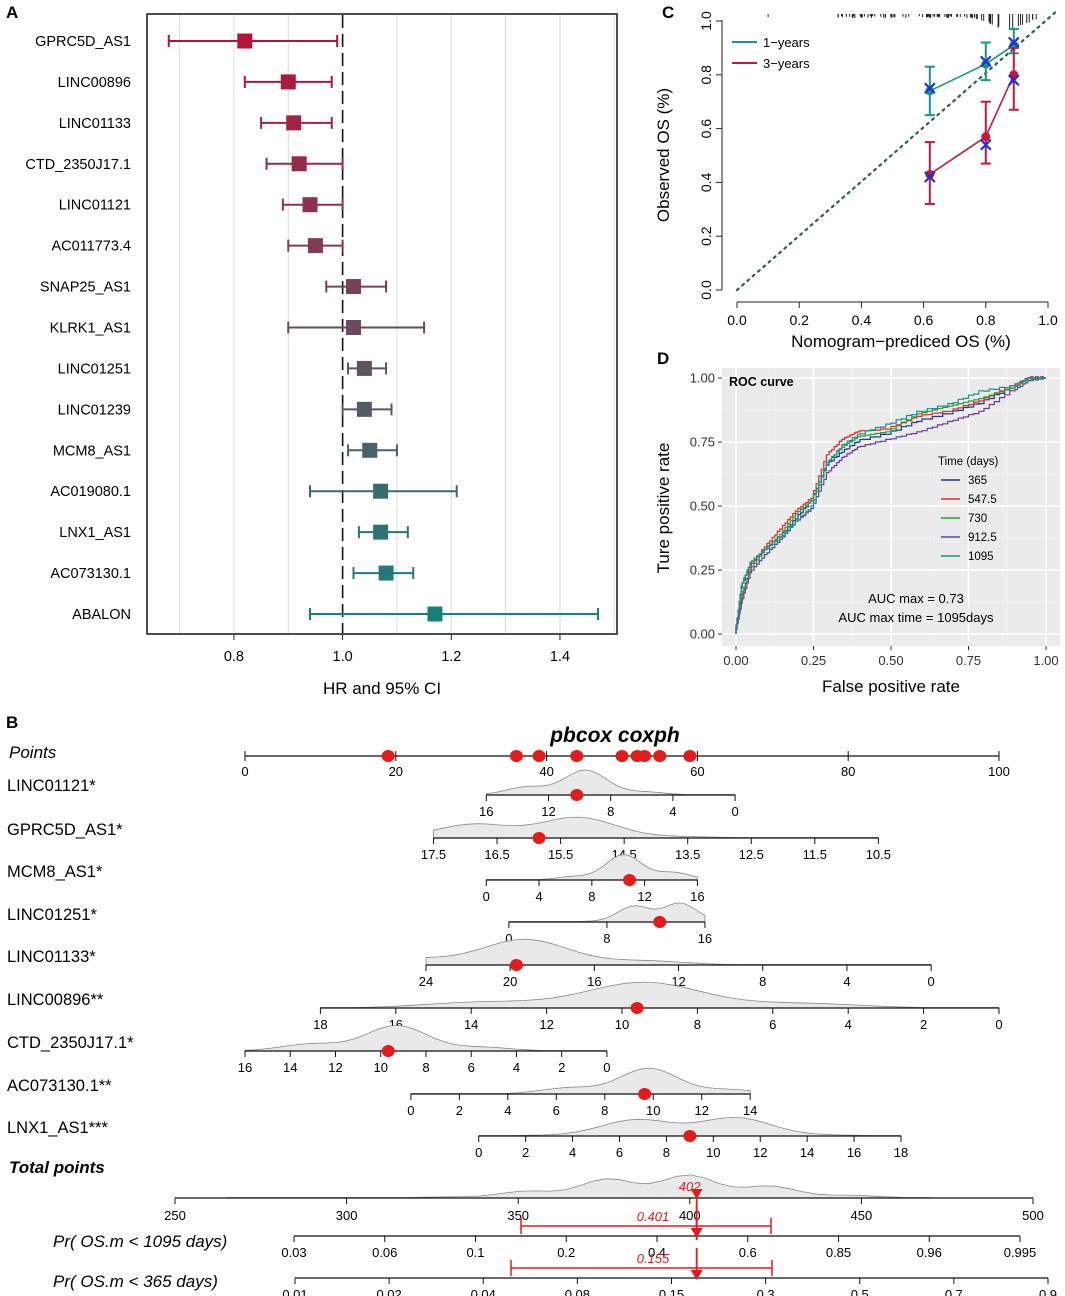  What do you see at coordinates (924, 320) in the screenshot?
I see `calibration-x-tick-label: 0.6` at bounding box center [924, 320].